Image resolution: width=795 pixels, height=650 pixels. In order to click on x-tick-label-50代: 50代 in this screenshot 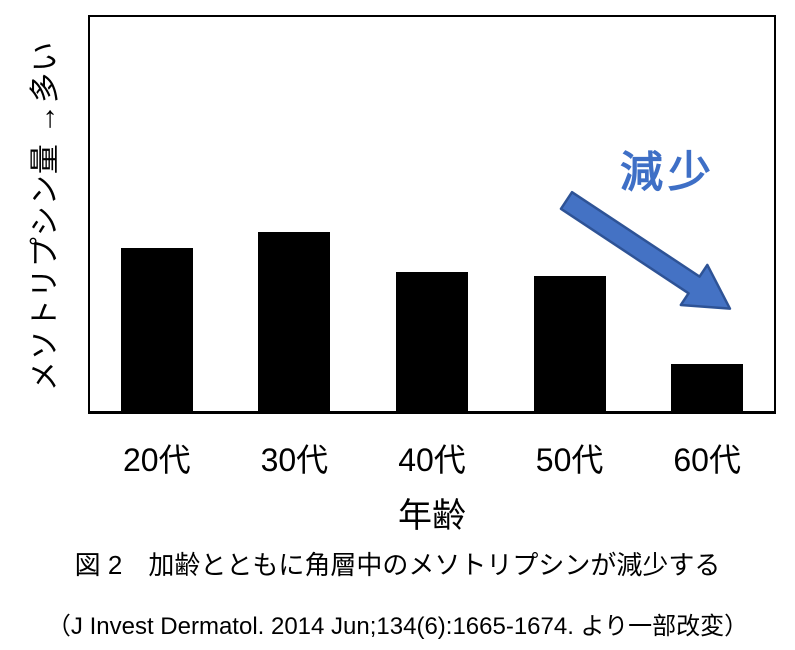, I will do `click(569, 460)`.